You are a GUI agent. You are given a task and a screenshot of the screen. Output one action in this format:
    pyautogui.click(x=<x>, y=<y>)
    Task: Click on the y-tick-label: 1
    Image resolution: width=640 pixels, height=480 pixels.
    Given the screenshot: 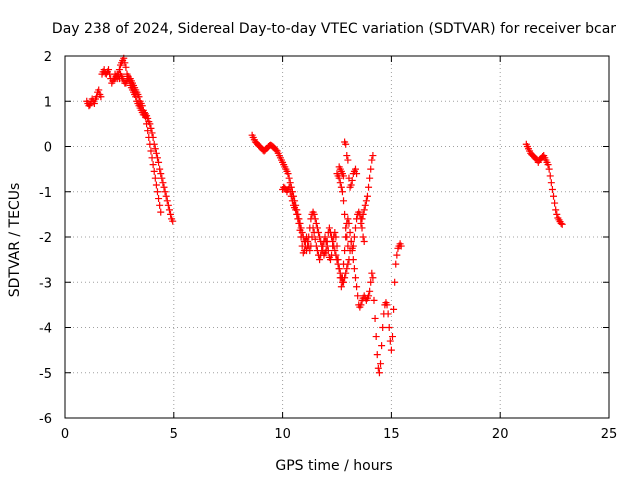 What is the action you would take?
    pyautogui.click(x=48, y=102)
    